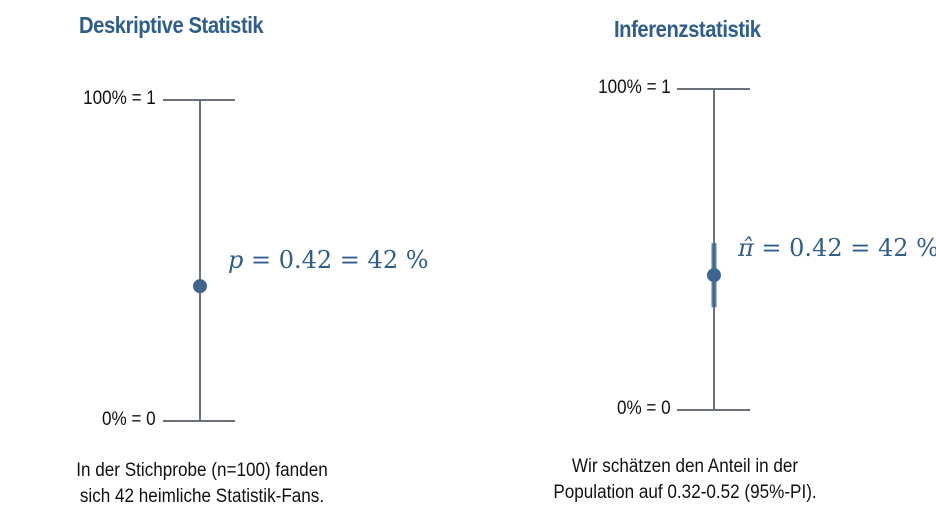 The width and height of the screenshot is (936, 525). What do you see at coordinates (685, 492) in the screenshot?
I see `right-caption-line2: Population auf 0.32-0.52 (95%-PI).` at bounding box center [685, 492].